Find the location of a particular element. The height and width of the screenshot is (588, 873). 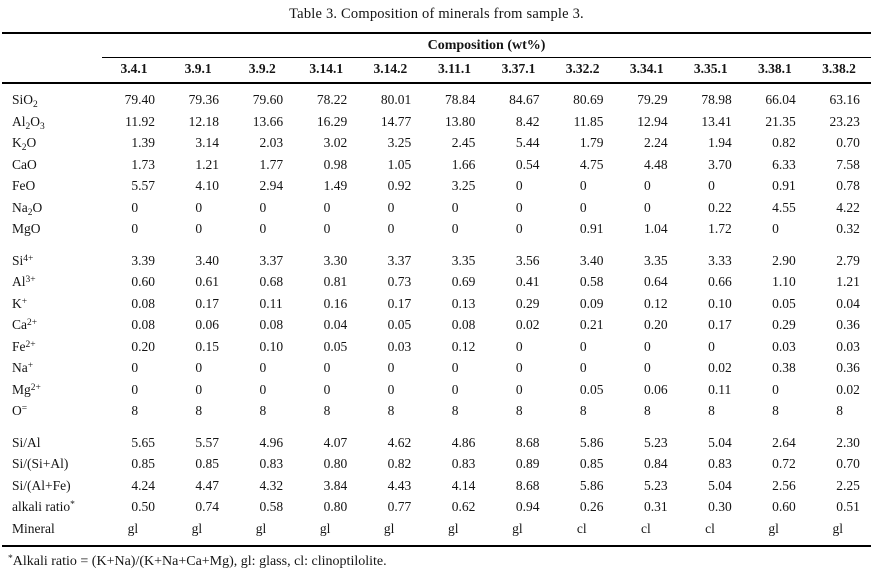

table-cell: 0.03 is located at coordinates (784, 346).